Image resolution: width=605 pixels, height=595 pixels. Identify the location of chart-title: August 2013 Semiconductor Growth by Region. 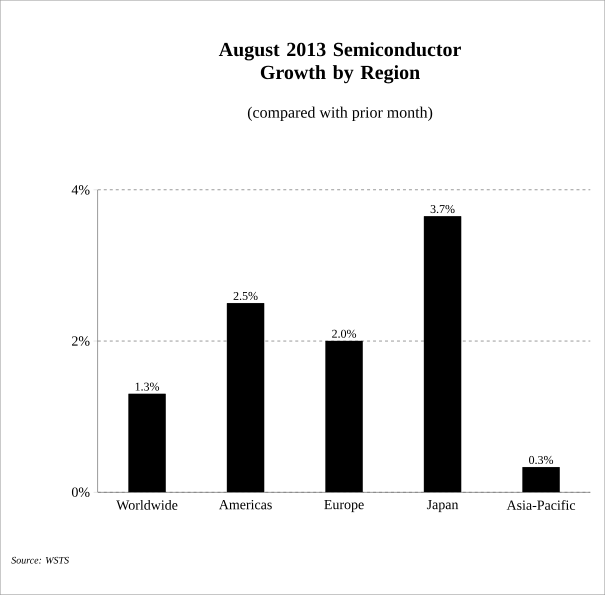
(339, 63).